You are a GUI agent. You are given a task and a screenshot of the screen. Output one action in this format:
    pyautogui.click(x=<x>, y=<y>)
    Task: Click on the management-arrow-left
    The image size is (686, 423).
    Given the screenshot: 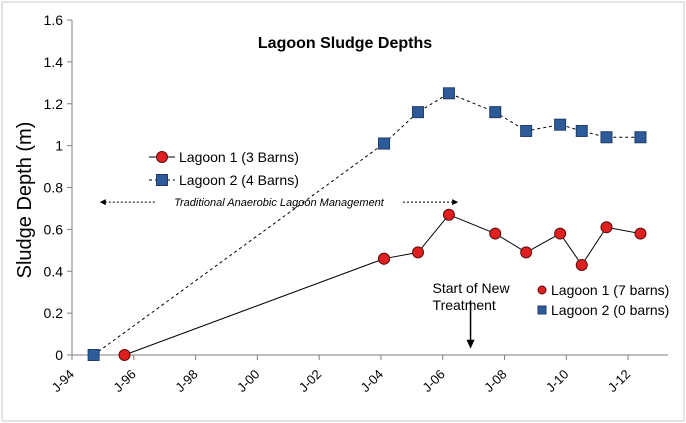 What is the action you would take?
    pyautogui.click(x=102, y=202)
    